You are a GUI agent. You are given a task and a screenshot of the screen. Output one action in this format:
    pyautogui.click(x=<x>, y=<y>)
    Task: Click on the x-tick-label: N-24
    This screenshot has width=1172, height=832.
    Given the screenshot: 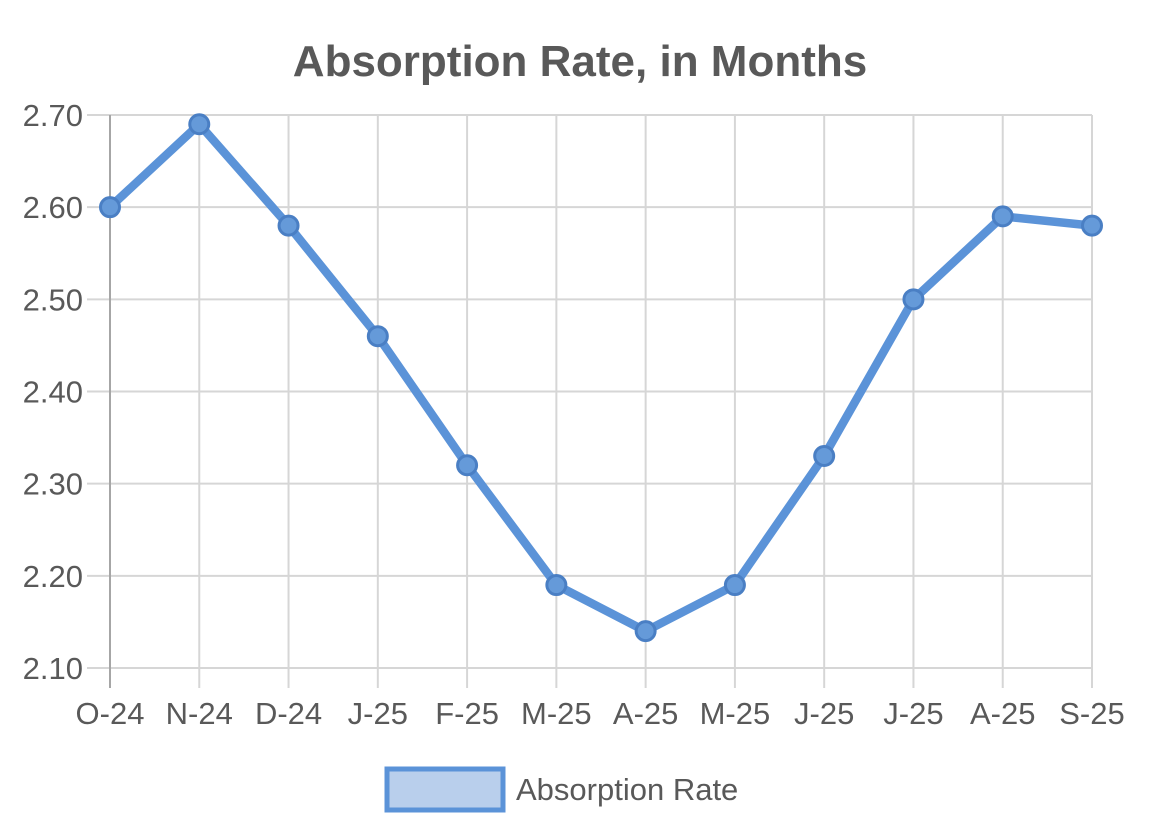 What is the action you would take?
    pyautogui.click(x=199, y=713)
    